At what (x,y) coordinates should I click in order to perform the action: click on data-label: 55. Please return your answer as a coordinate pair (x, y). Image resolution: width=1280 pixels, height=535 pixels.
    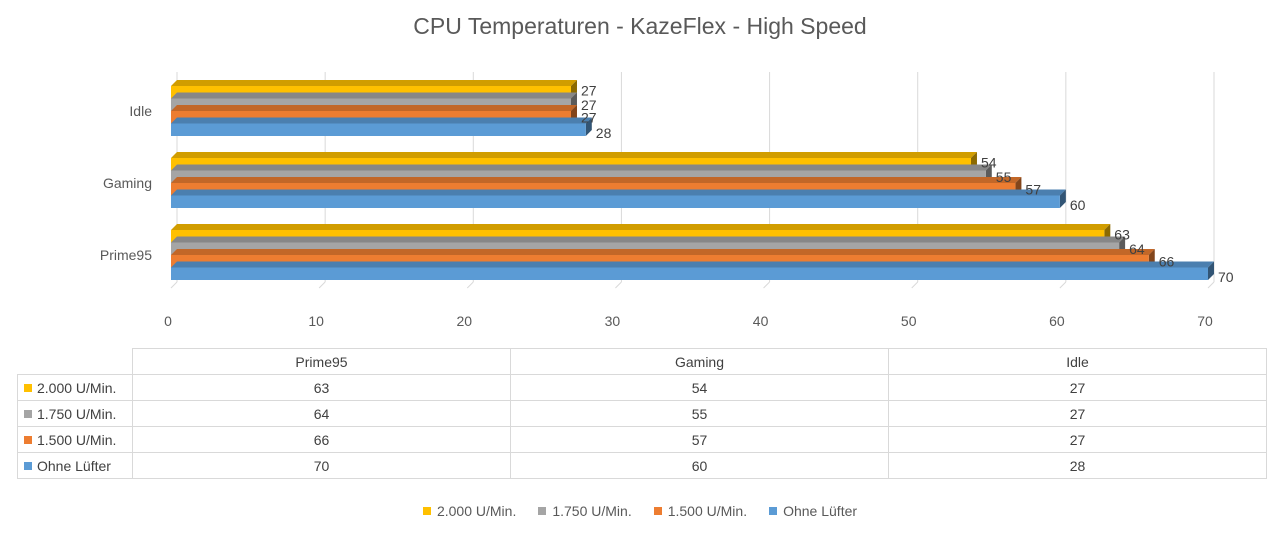
    Looking at the image, I should click on (1004, 177).